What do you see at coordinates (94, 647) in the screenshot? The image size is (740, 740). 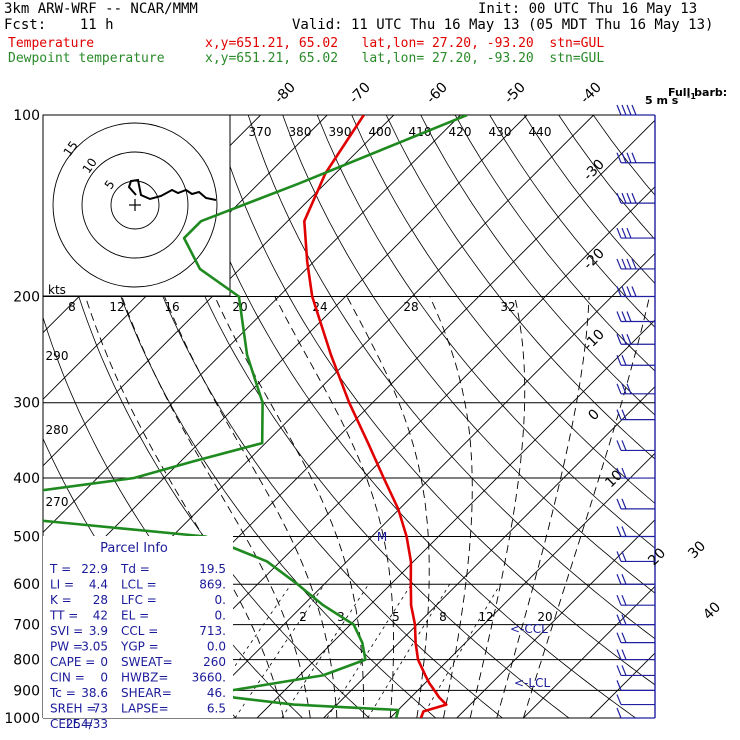 I see `parcel-info-value: 3.05` at bounding box center [94, 647].